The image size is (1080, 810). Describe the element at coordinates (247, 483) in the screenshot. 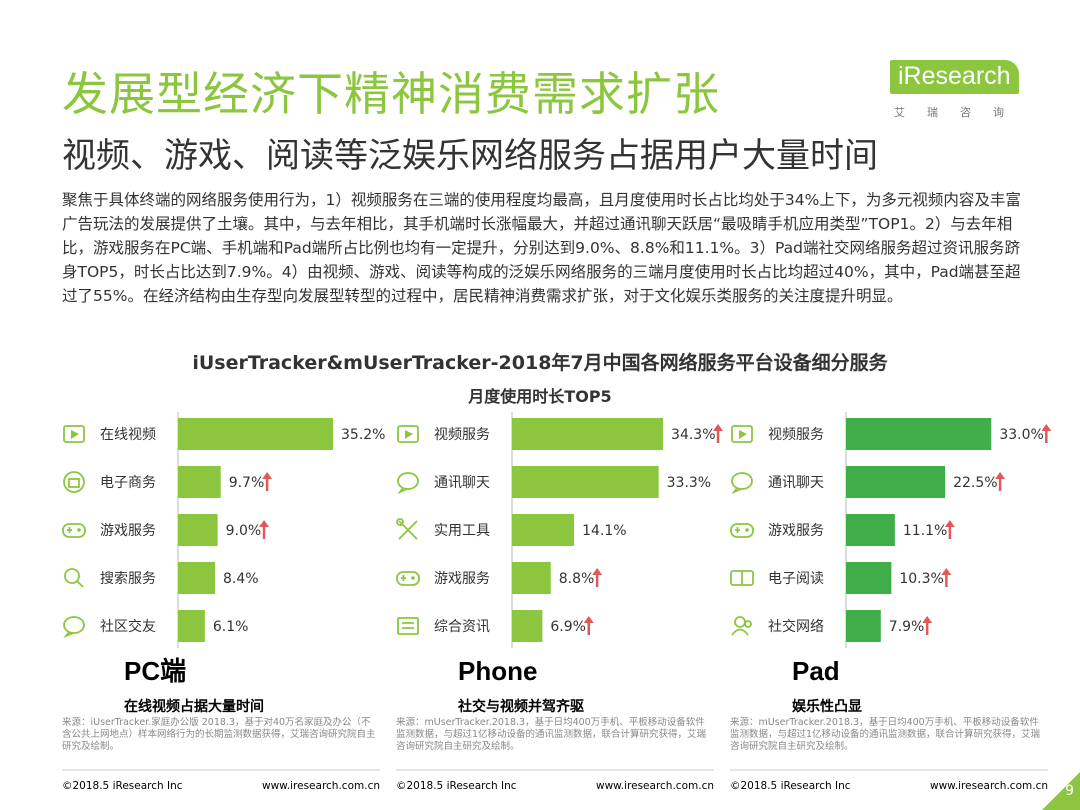

I see `data-label: 9.7%` at that location.